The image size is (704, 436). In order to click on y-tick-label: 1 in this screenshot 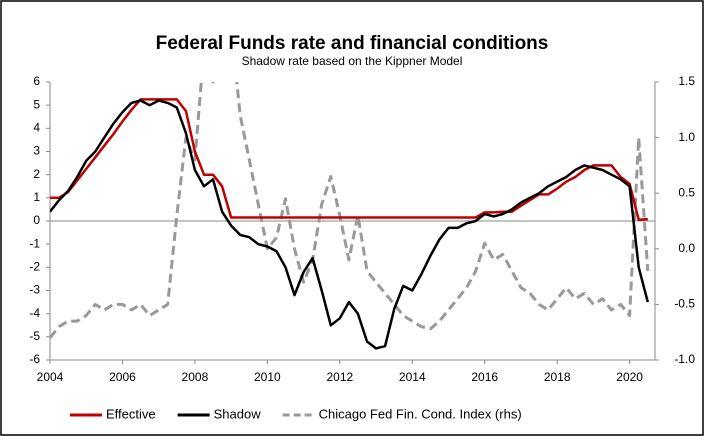, I will do `click(36, 197)`.